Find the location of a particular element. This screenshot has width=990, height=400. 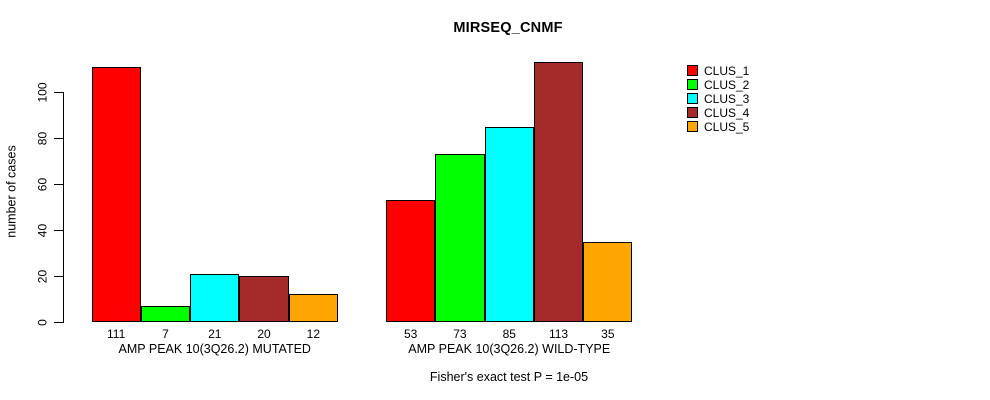

legend-item-label: CLUS_2 is located at coordinates (727, 85).